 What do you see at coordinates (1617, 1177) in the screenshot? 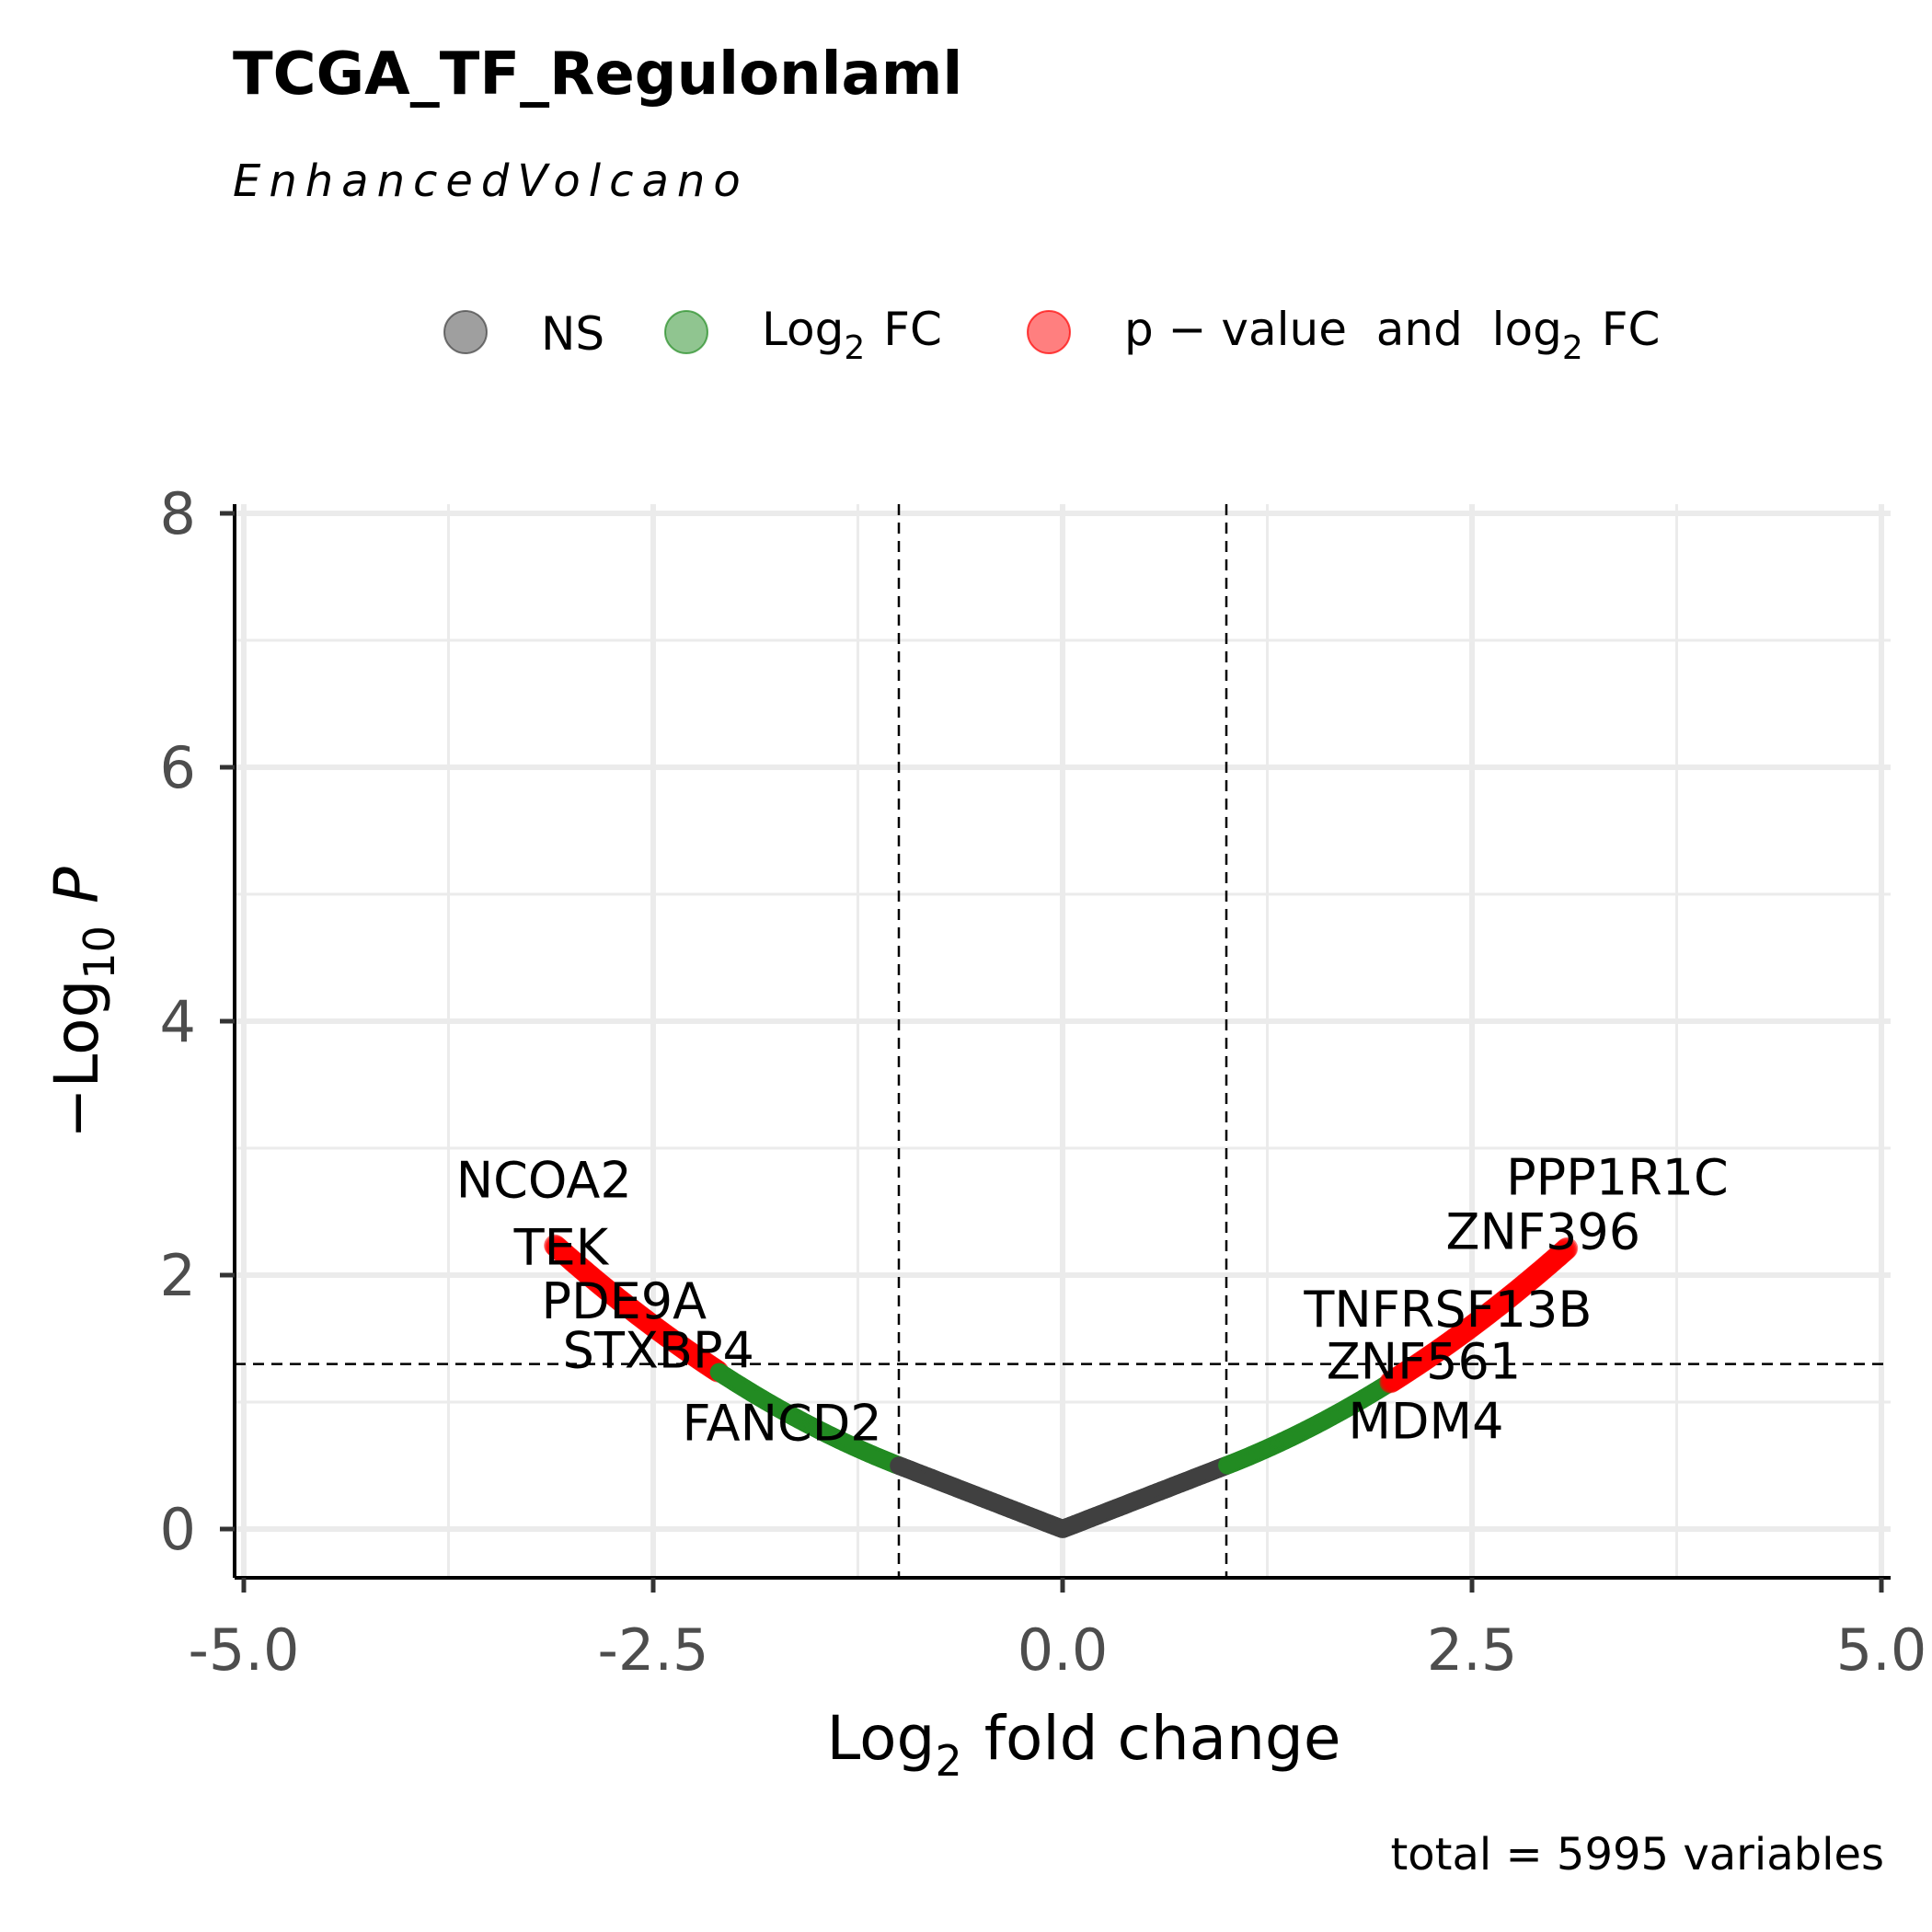
I see `gene-label-ppp1r1c: PPP1R1C` at bounding box center [1617, 1177].